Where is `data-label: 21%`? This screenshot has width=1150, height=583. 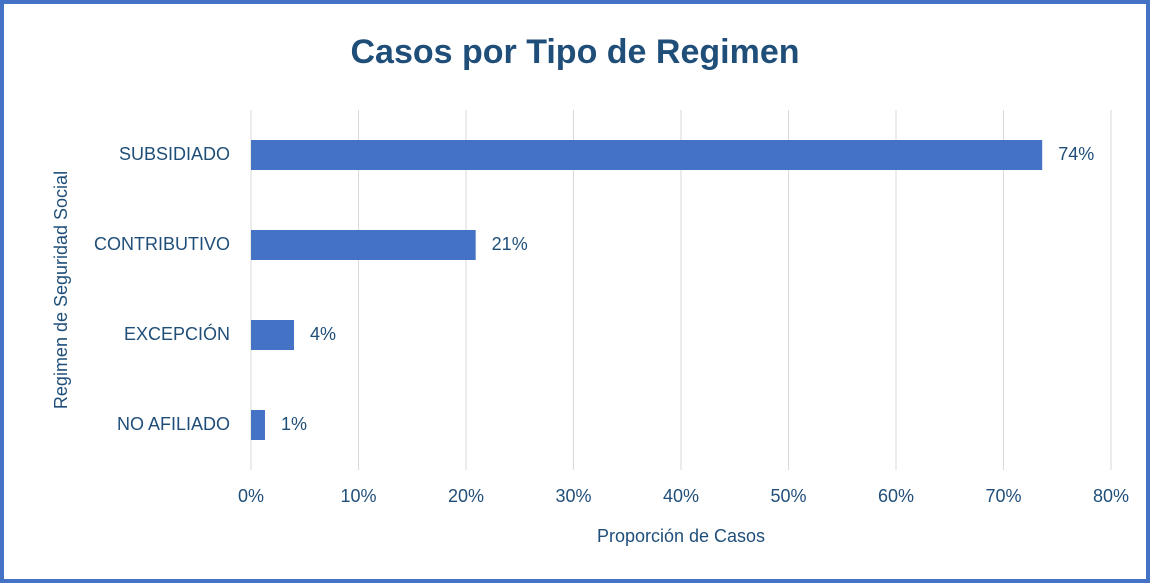 data-label: 21% is located at coordinates (510, 244).